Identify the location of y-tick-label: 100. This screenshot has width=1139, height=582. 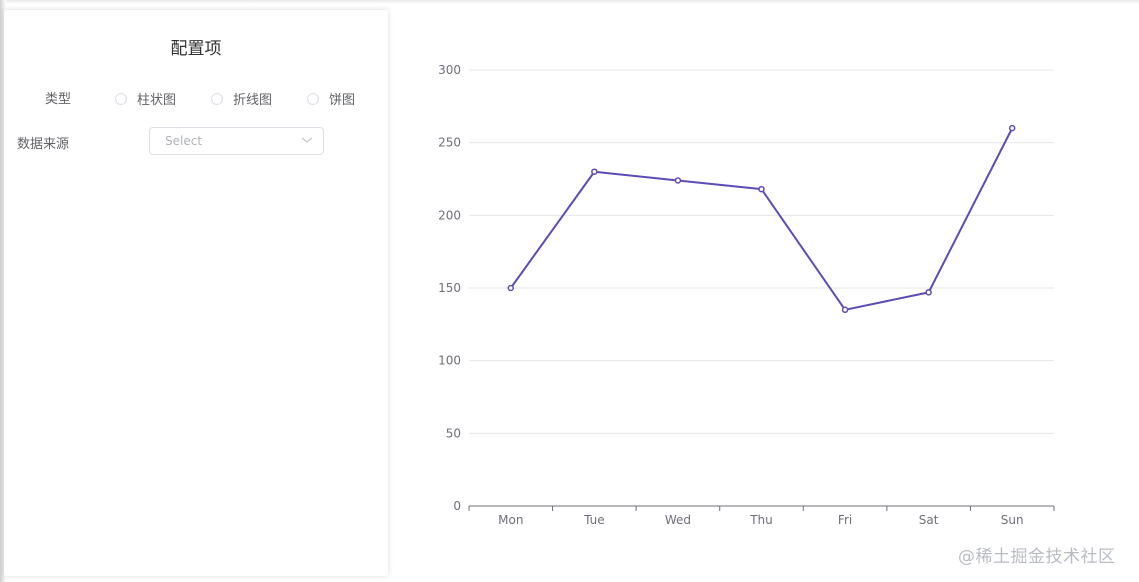
(449, 361).